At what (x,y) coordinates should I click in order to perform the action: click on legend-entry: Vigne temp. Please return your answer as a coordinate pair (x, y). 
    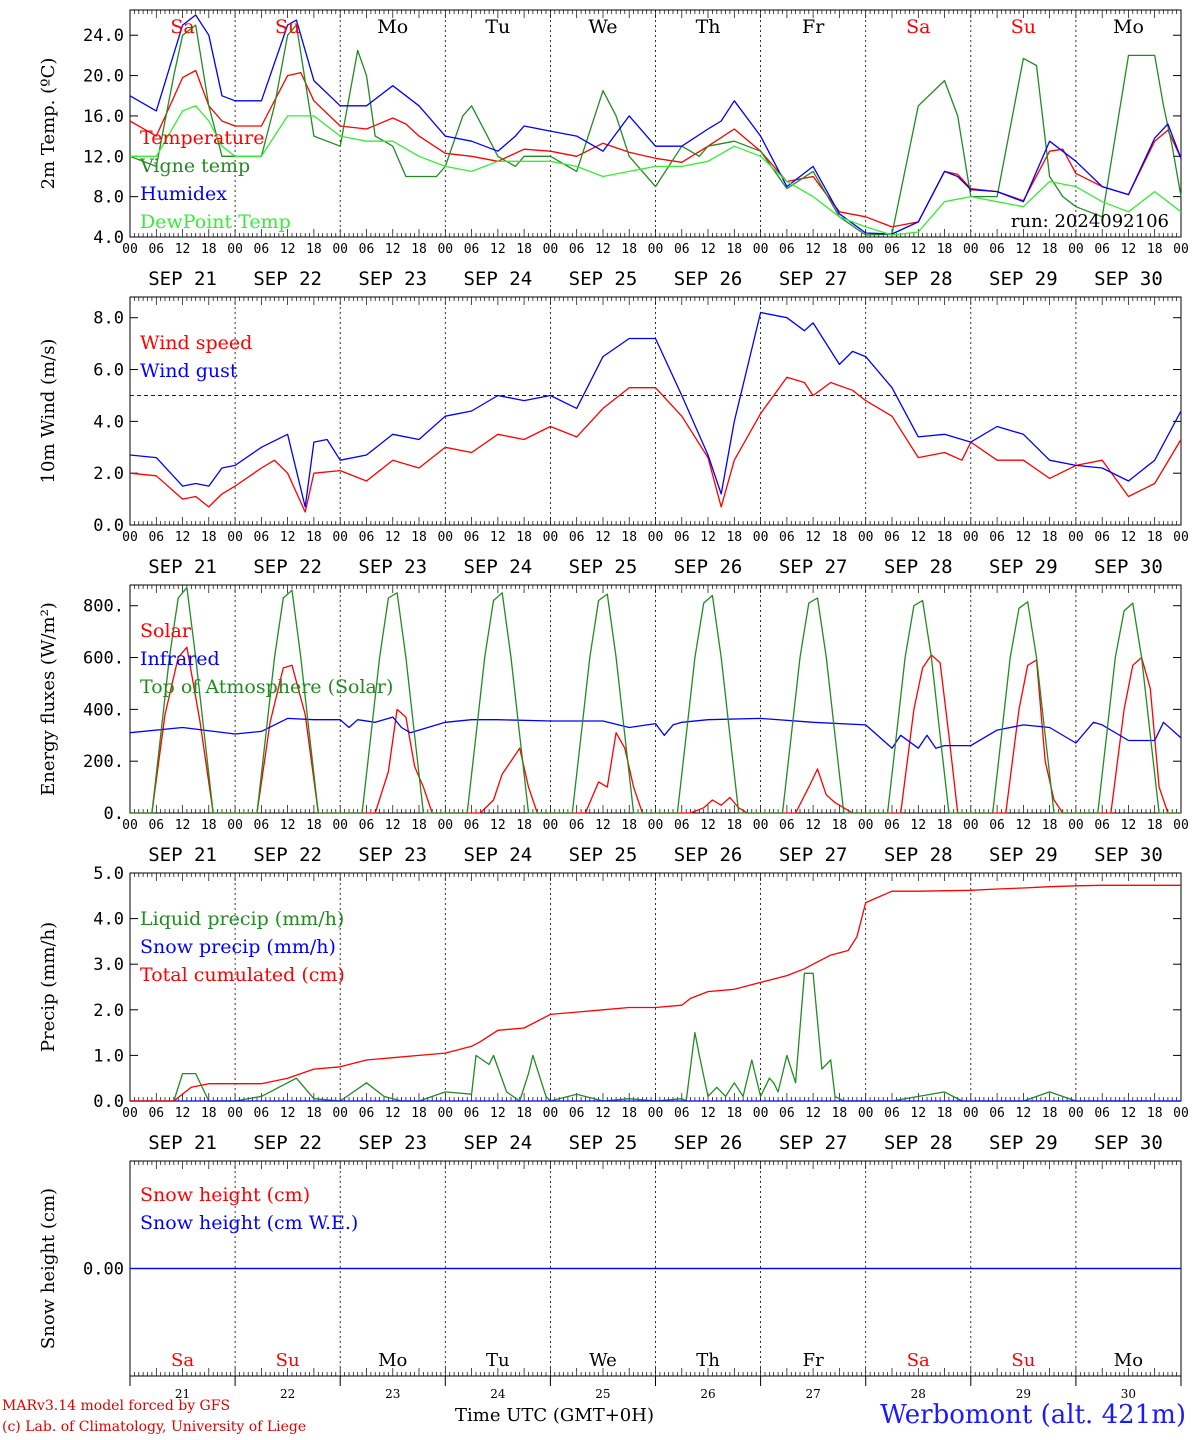
    Looking at the image, I should click on (194, 166).